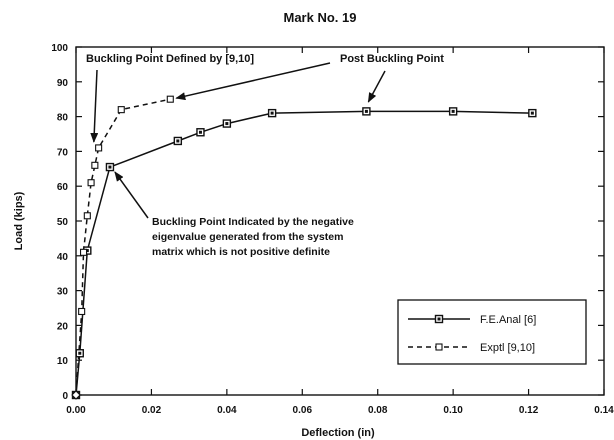 The width and height of the screenshot is (614, 440). I want to click on y-axis-label: Load (kips), so click(19, 220).